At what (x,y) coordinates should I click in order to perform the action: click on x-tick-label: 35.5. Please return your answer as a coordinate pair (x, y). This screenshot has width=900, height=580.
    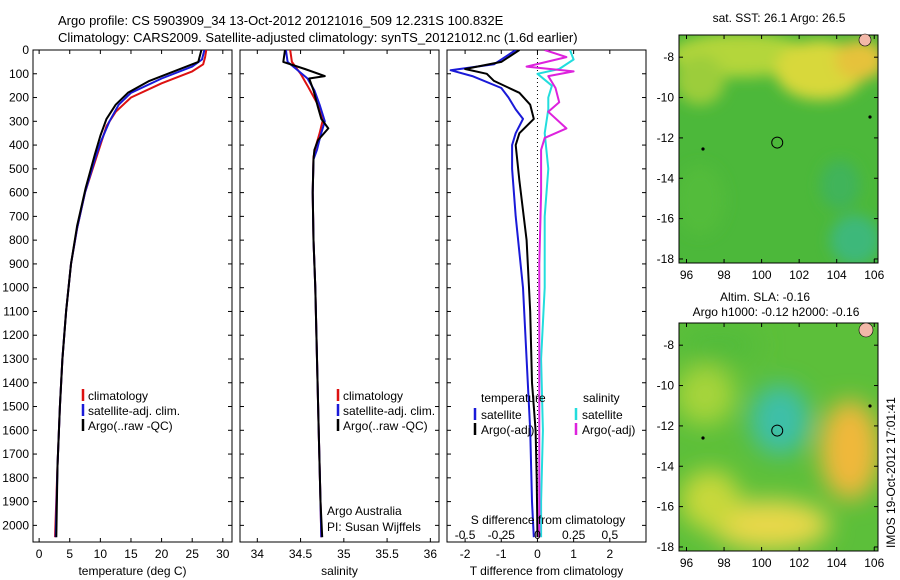
    Looking at the image, I should click on (387, 554).